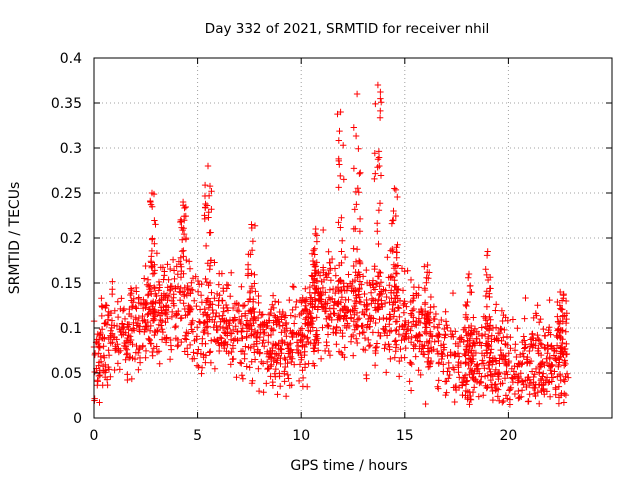 The width and height of the screenshot is (640, 480). What do you see at coordinates (77, 419) in the screenshot?
I see `y-tick-label: 0` at bounding box center [77, 419].